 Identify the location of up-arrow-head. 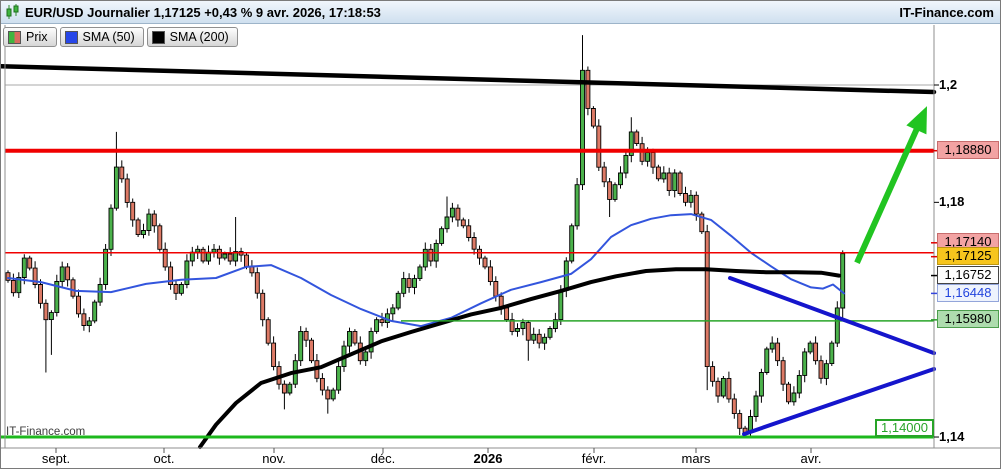
(916, 120).